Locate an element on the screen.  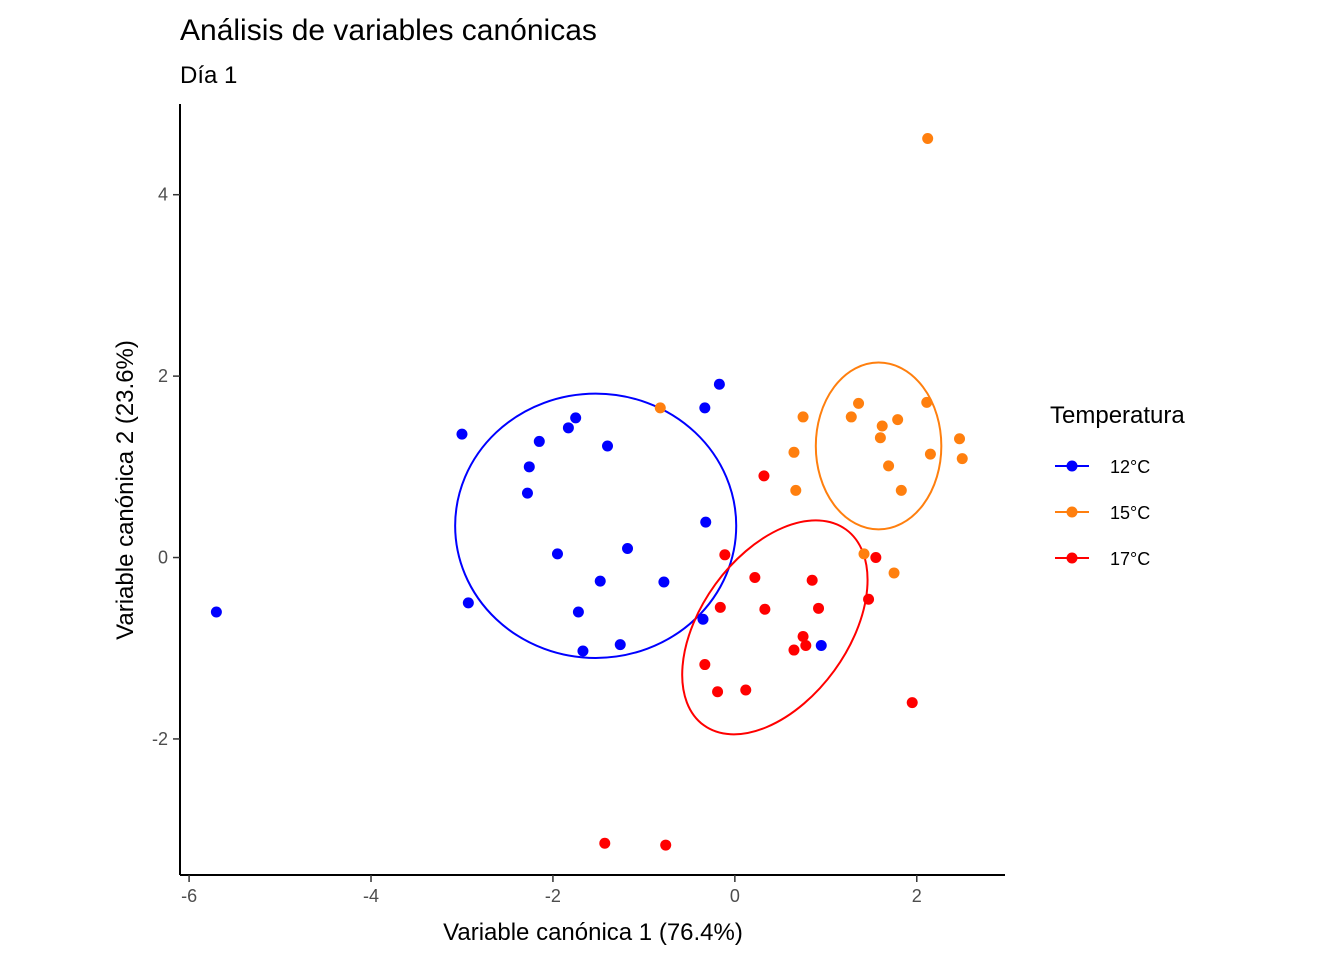
chart-subtitle: Día 1 is located at coordinates (208, 75).